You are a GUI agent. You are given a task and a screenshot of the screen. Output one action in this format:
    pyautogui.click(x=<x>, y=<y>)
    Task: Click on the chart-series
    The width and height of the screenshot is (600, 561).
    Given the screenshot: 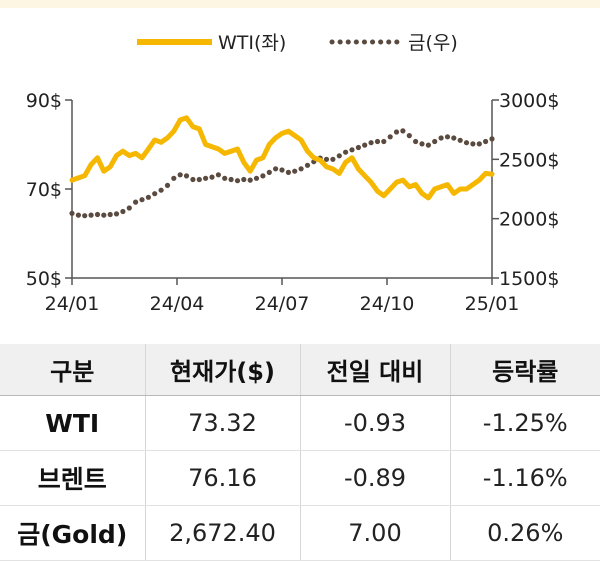 What is the action you would take?
    pyautogui.click(x=282, y=167)
    